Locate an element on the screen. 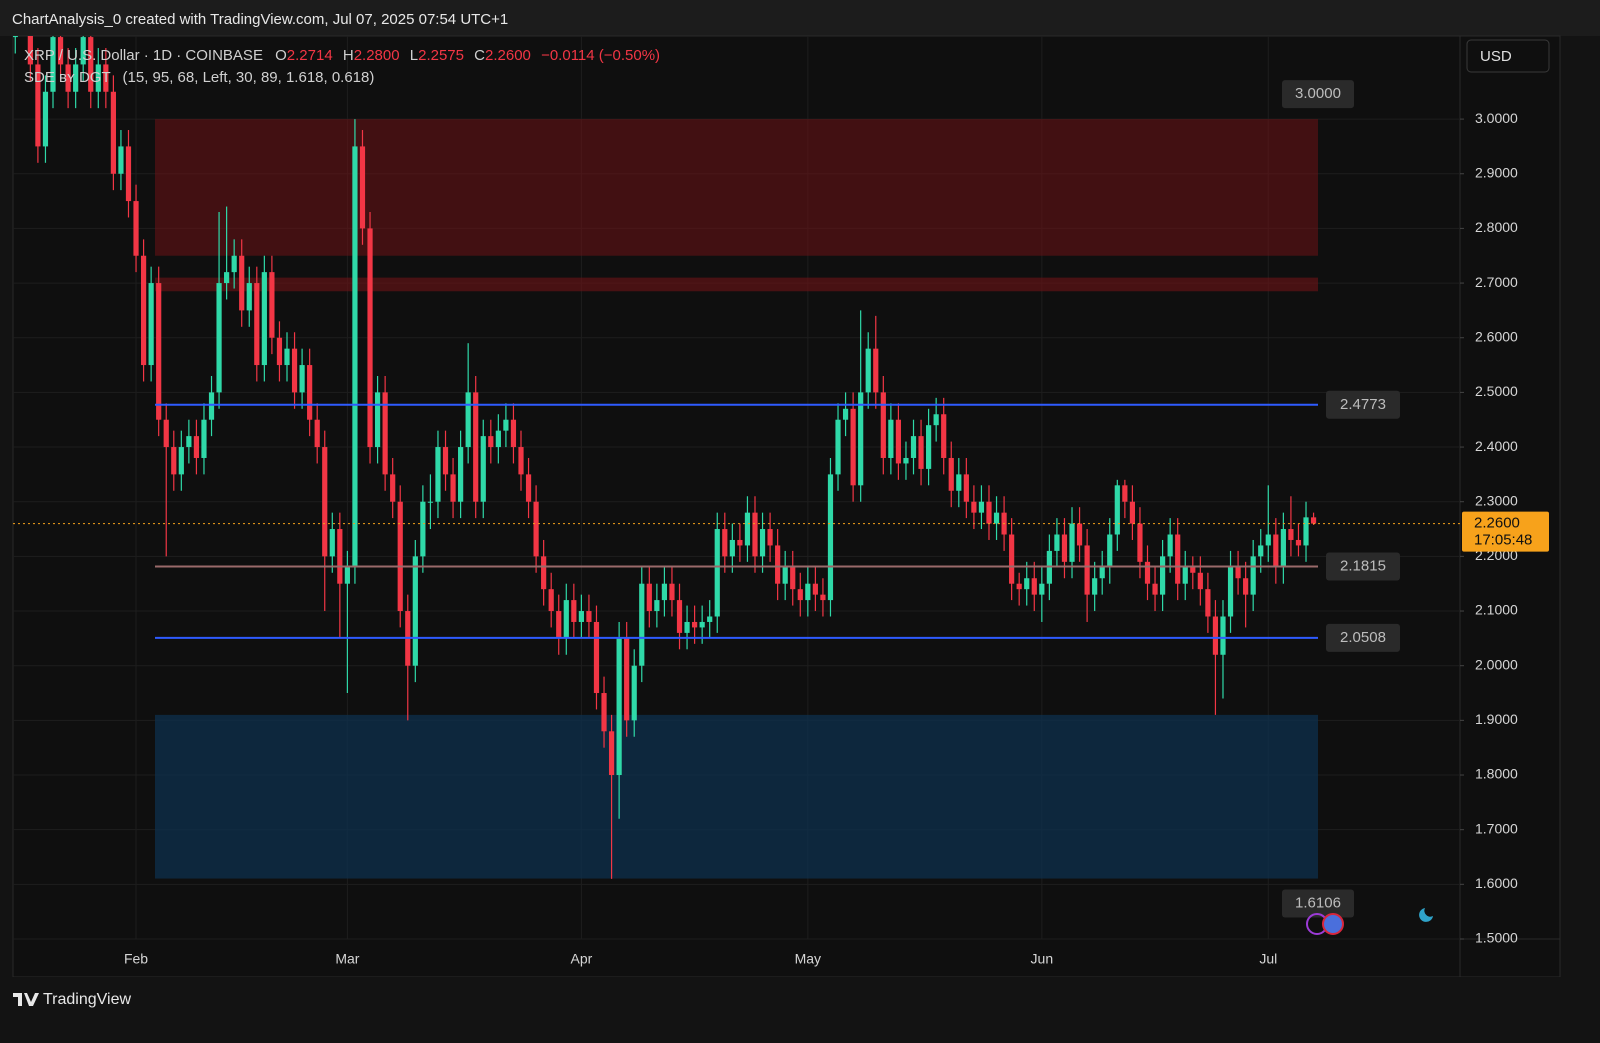 The width and height of the screenshot is (1600, 1043). y-tick-label: 1.9000 is located at coordinates (1496, 719).